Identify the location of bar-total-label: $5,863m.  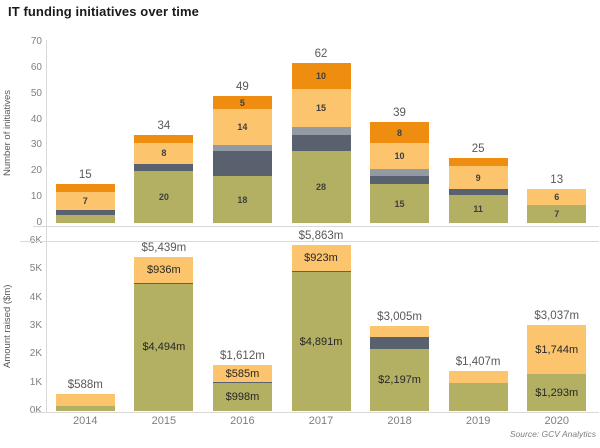
(321, 235).